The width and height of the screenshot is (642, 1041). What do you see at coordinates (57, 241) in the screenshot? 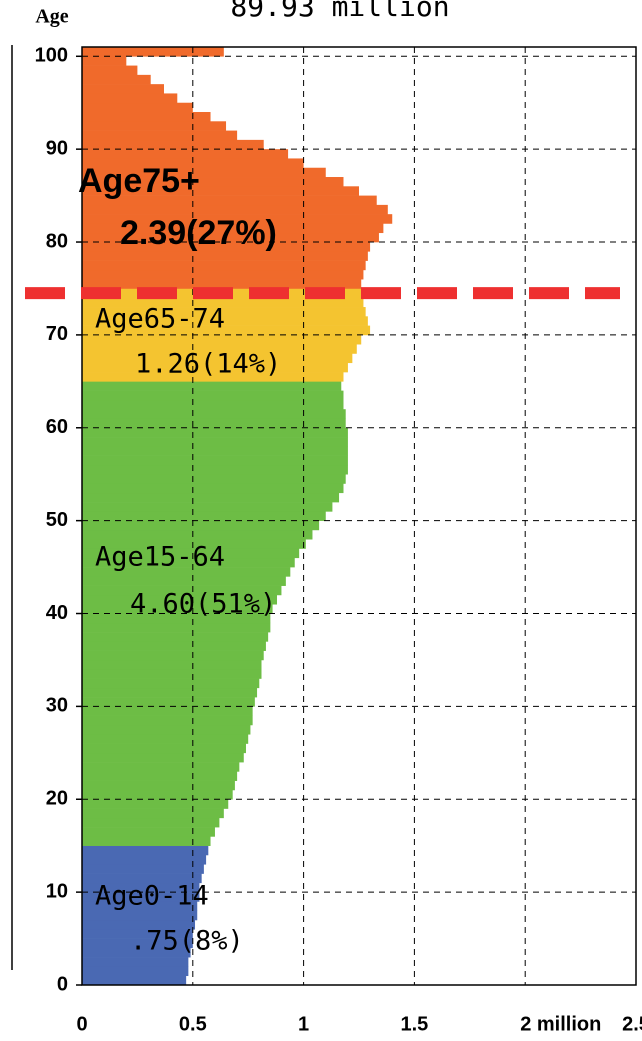
I see `y-tick-label: 80` at bounding box center [57, 241].